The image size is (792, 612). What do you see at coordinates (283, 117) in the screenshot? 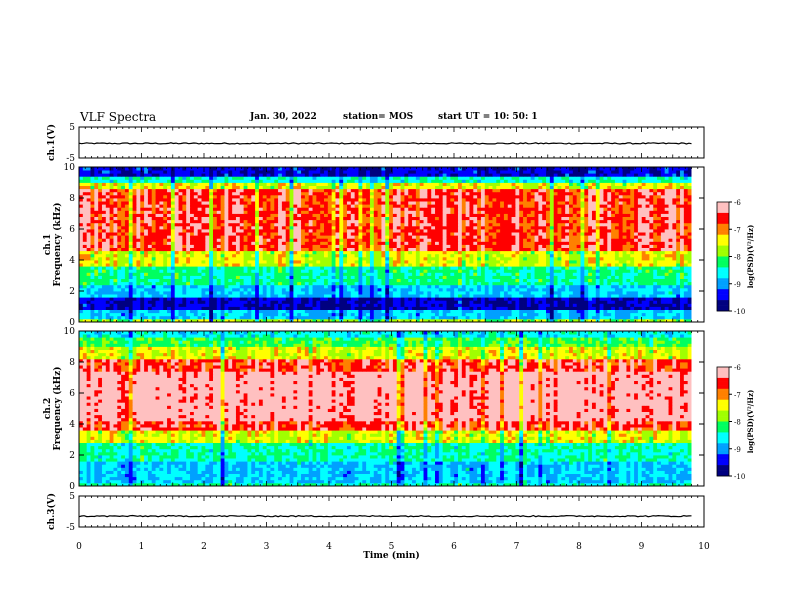
I see `date-label: Jan. 30, 2022` at bounding box center [283, 117].